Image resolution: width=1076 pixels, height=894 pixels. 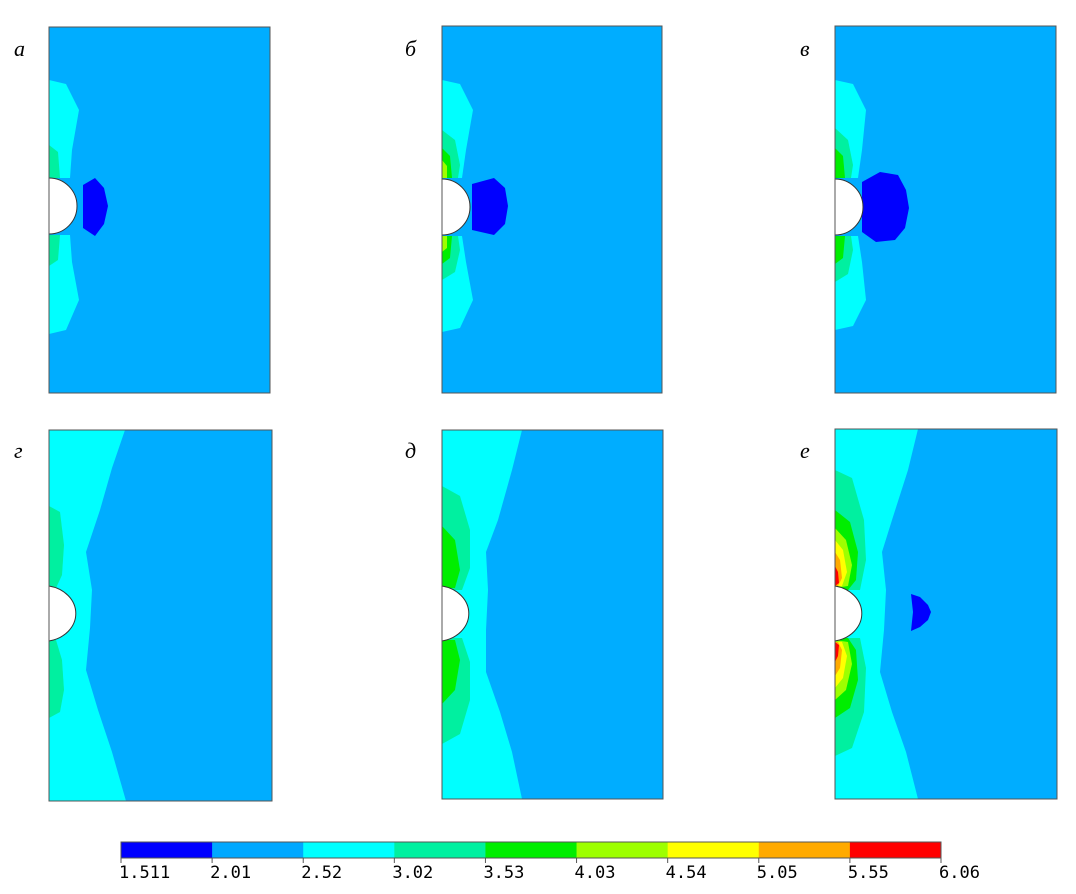 What do you see at coordinates (868, 873) in the screenshot?
I see `colorbar-tick-label: 5.55` at bounding box center [868, 873].